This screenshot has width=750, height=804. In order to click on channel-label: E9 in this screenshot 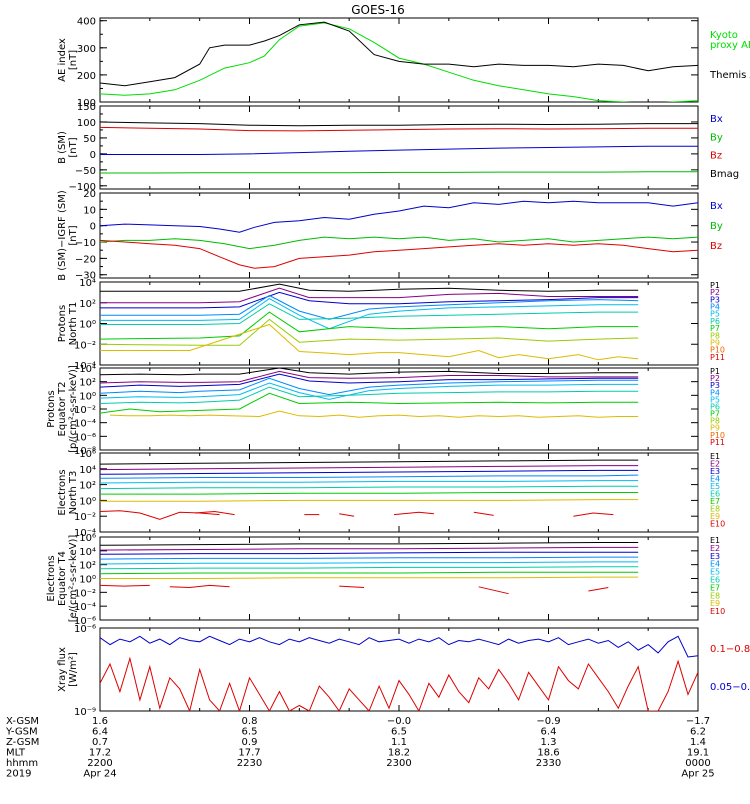, I will do `click(715, 516)`.